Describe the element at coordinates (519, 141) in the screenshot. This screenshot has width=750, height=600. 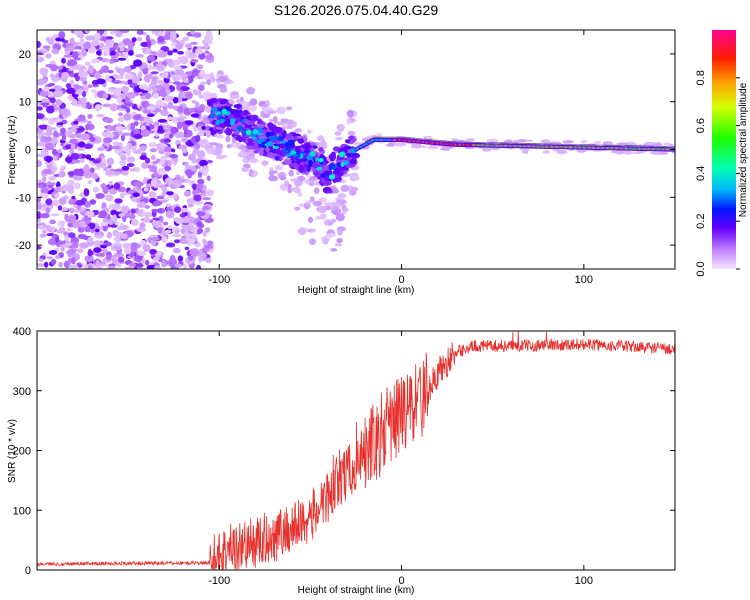
I see `spectrogram-ridge-line` at that location.